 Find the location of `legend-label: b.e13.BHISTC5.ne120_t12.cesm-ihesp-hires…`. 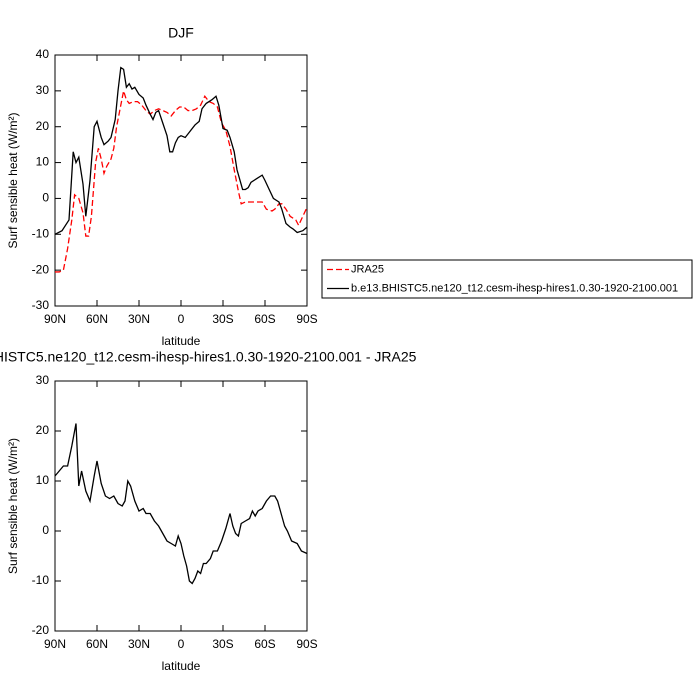

legend-label: b.e13.BHISTC5.ne120_t12.cesm-ihesp-hires… is located at coordinates (514, 288).